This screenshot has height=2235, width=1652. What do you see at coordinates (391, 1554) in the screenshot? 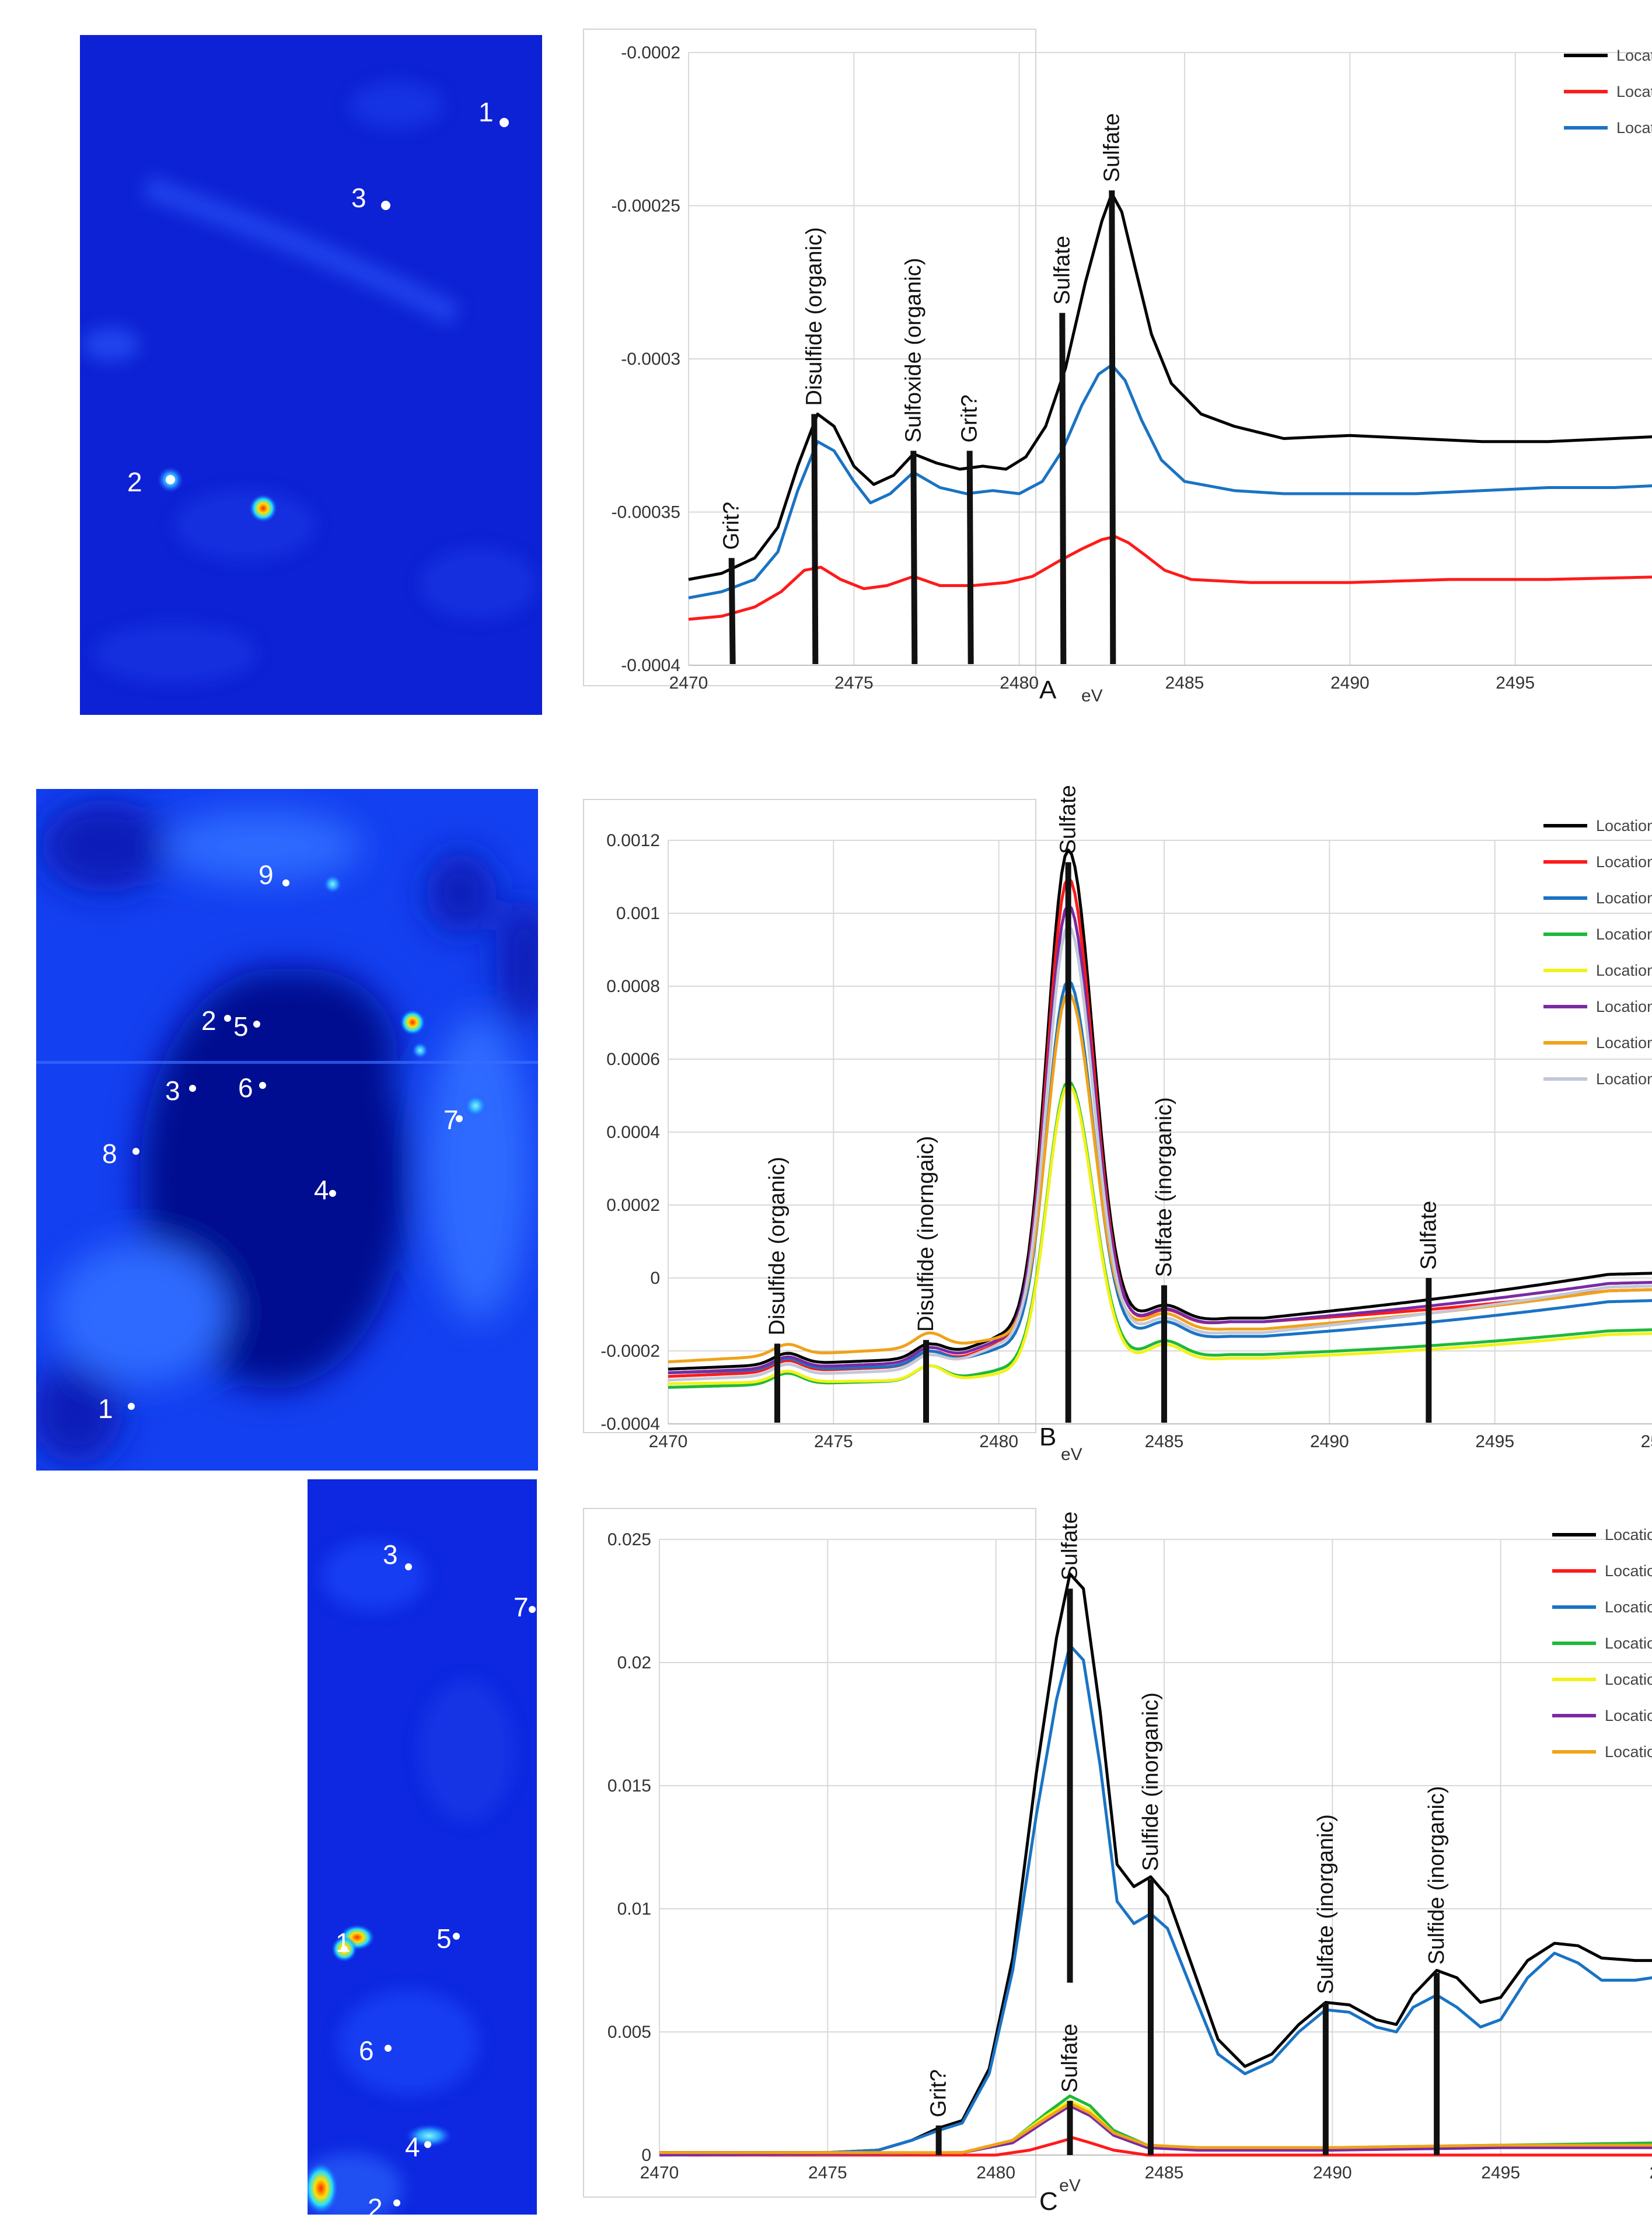
I see `map-c-point-label: 3` at bounding box center [391, 1554].